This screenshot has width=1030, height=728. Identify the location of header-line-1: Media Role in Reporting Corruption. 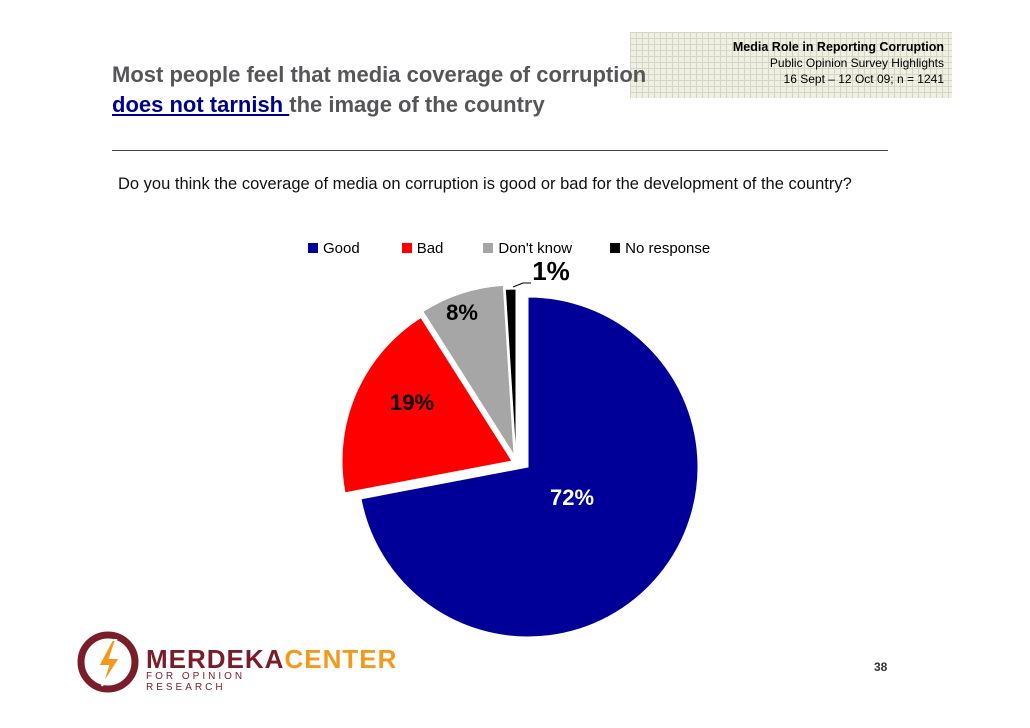
(838, 47).